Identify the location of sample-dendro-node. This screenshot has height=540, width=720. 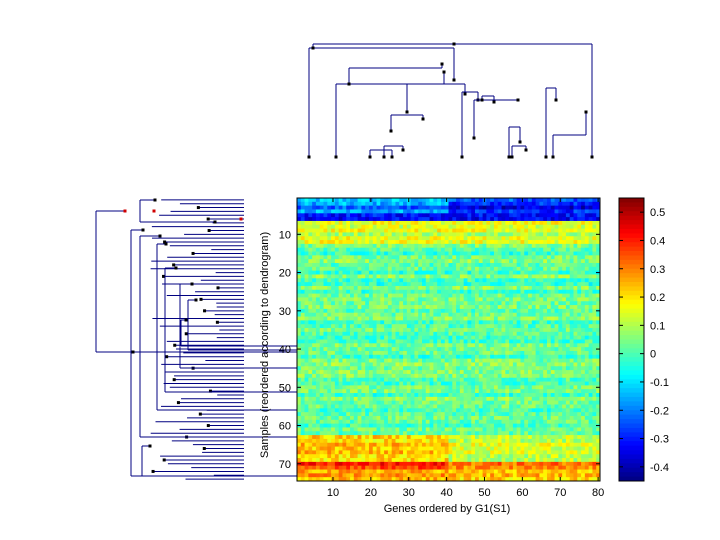
(204, 448).